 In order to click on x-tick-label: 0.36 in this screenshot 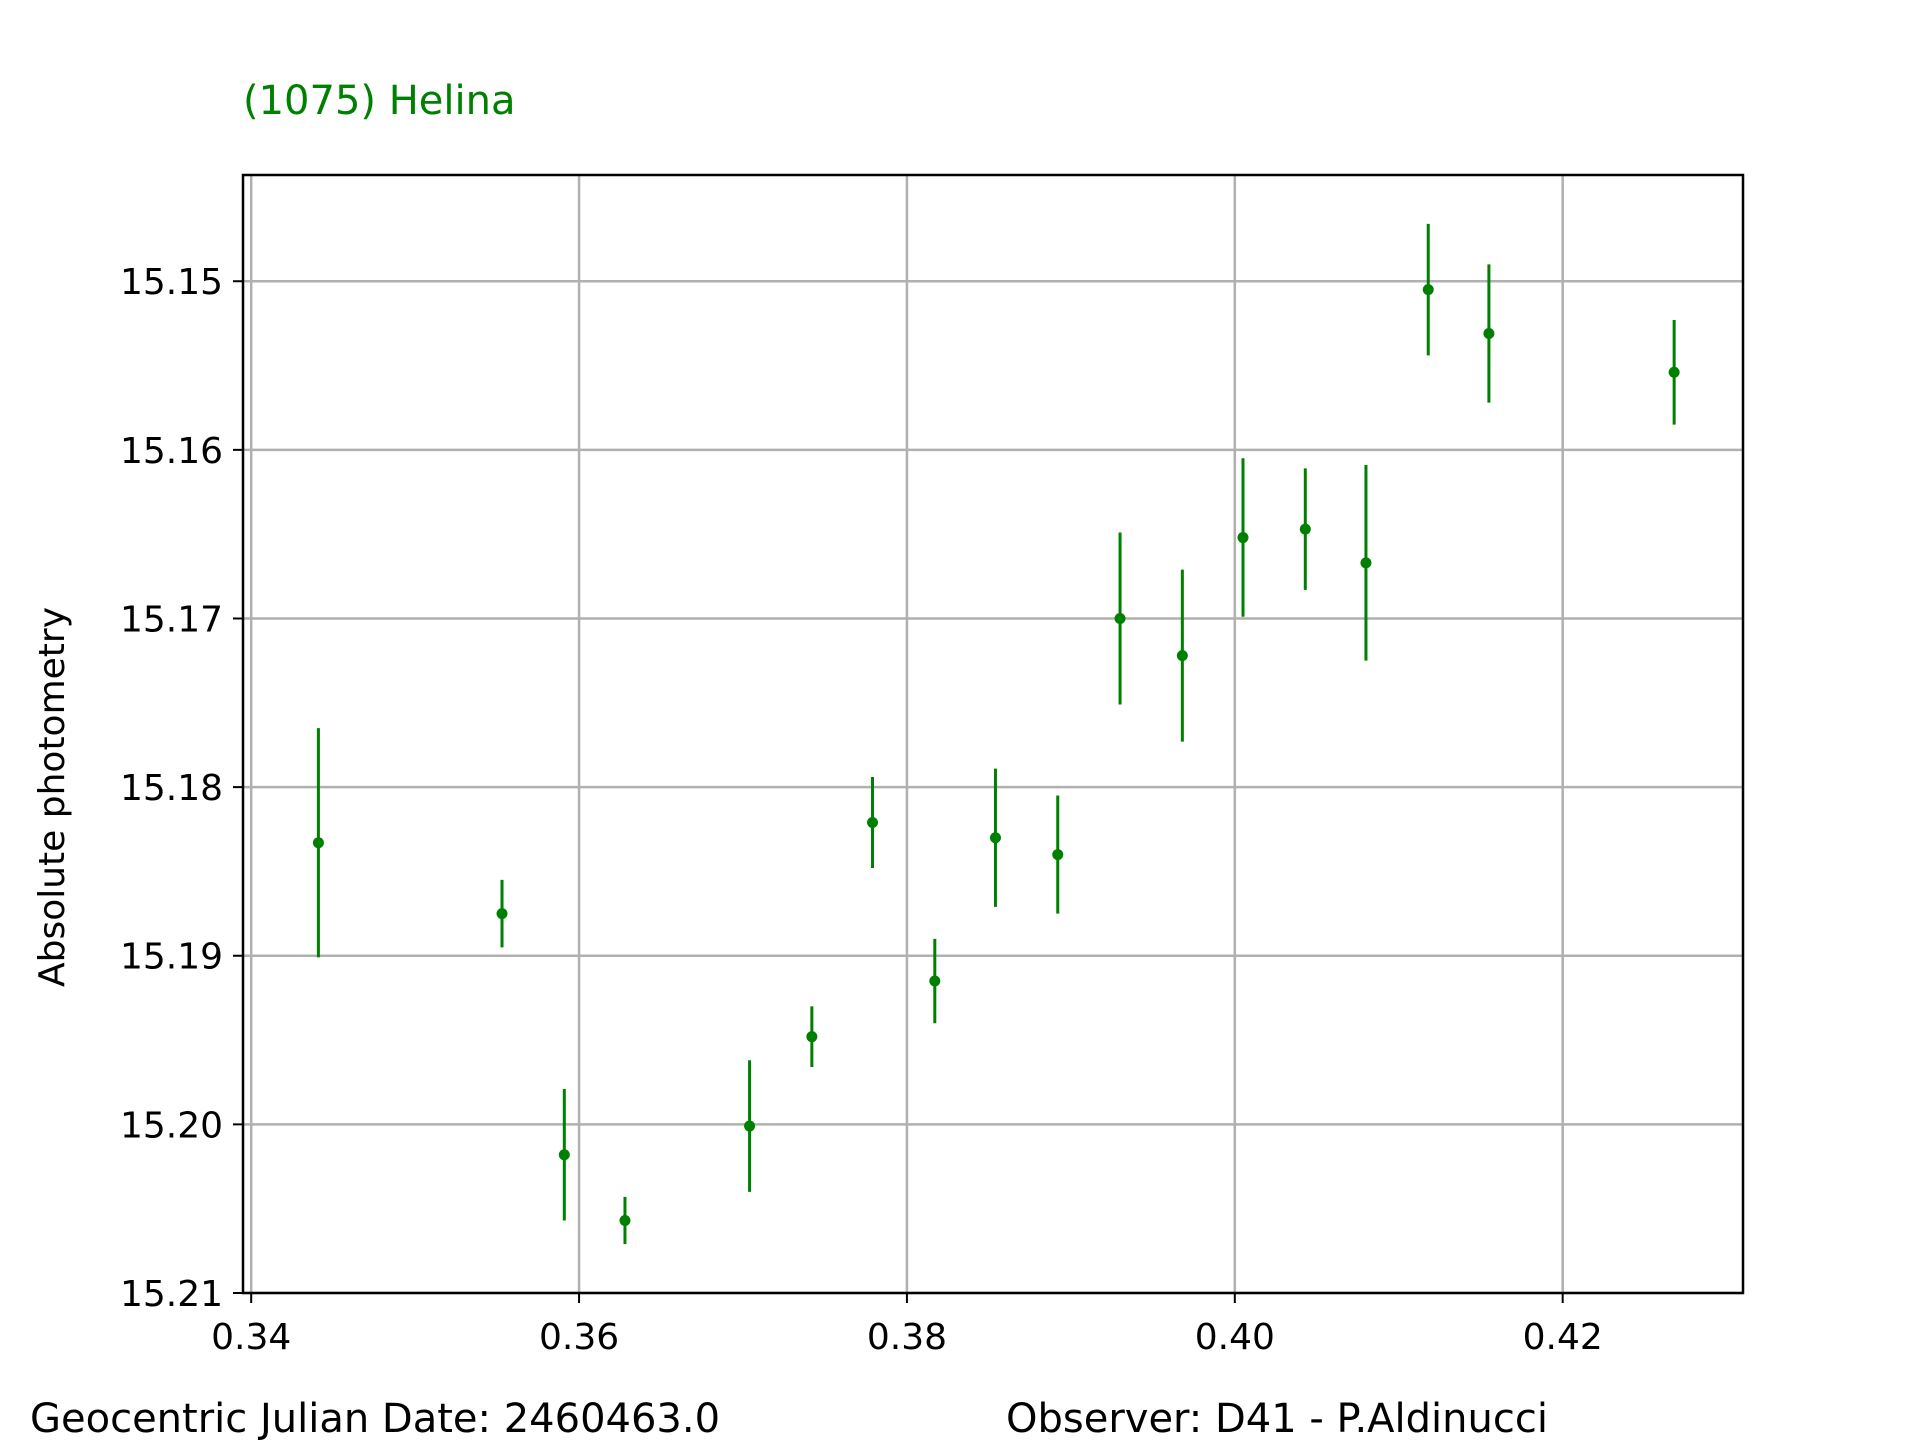, I will do `click(579, 1337)`.